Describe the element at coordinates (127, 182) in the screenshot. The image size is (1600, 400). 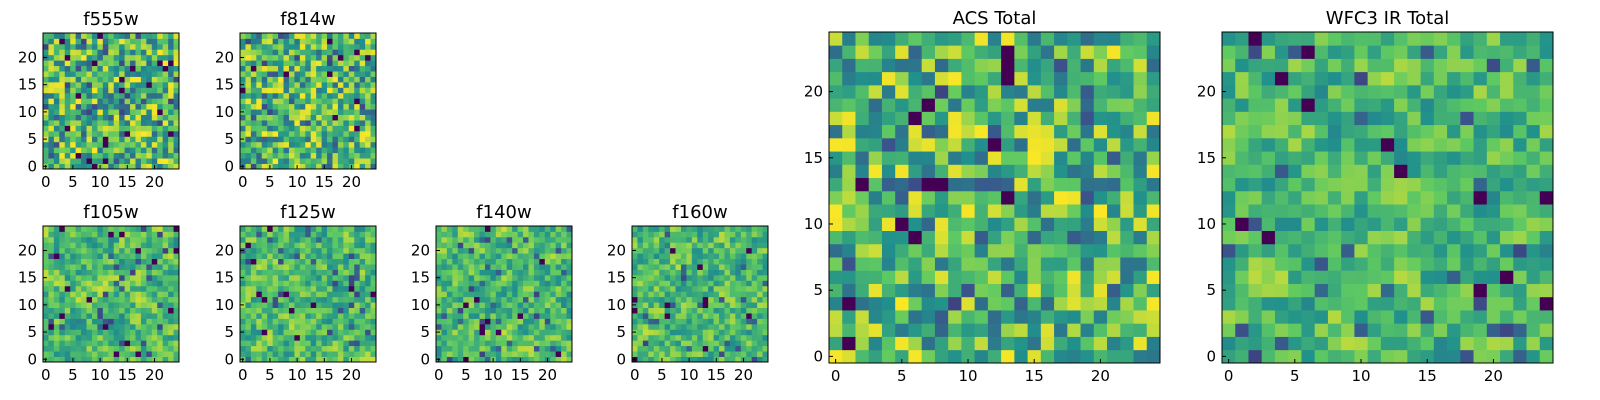
I see `x-tick-label: 15` at that location.